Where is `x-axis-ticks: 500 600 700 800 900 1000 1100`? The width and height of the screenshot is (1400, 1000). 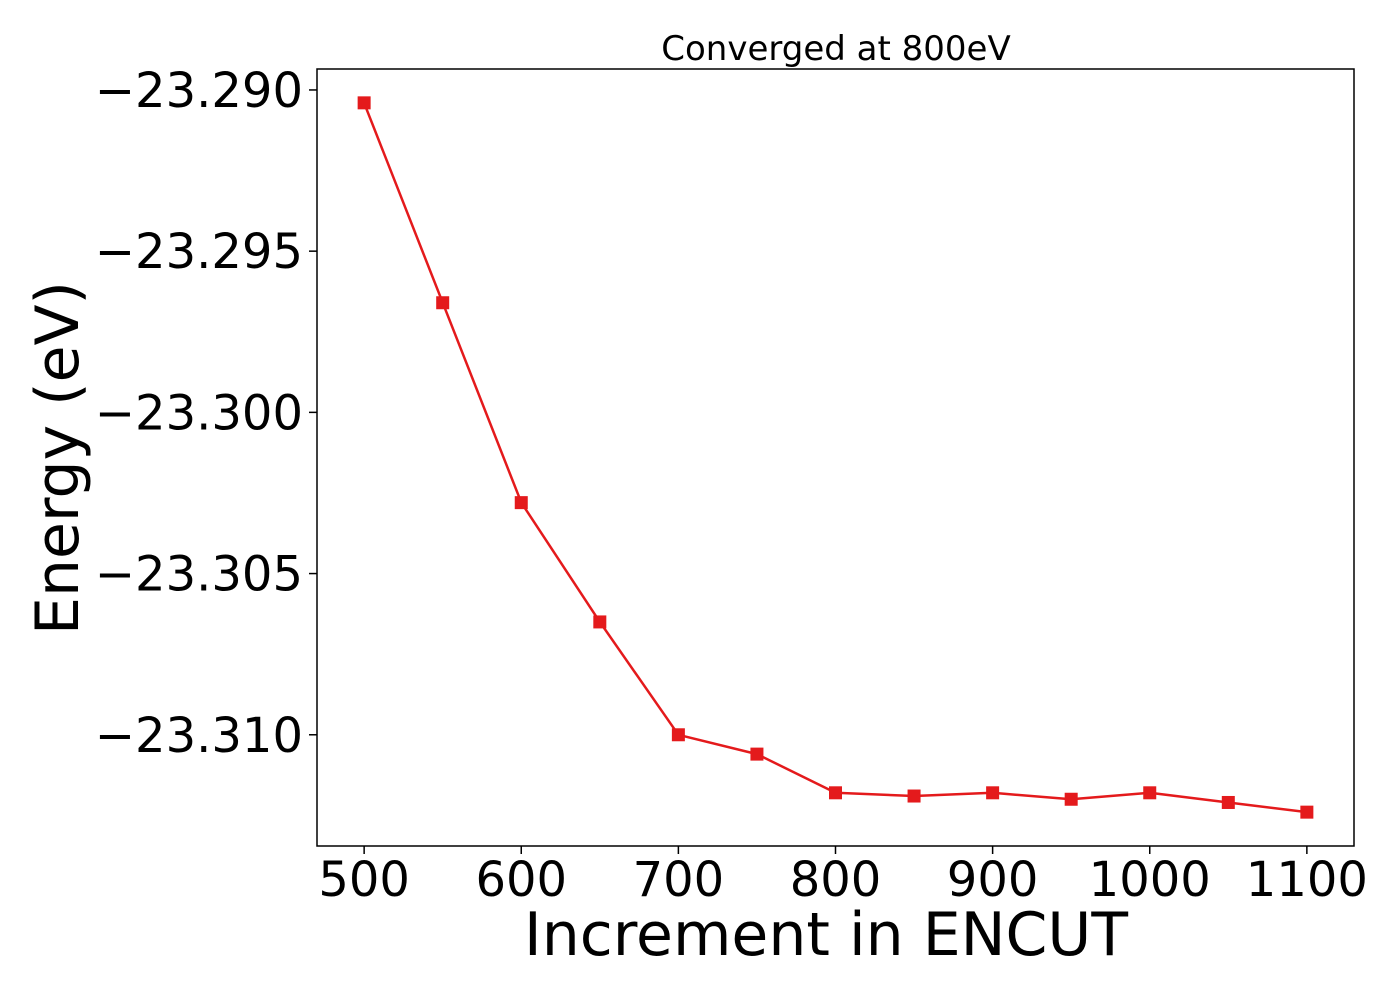 x-axis-ticks: 500 600 700 800 900 1000 1100 is located at coordinates (843, 877).